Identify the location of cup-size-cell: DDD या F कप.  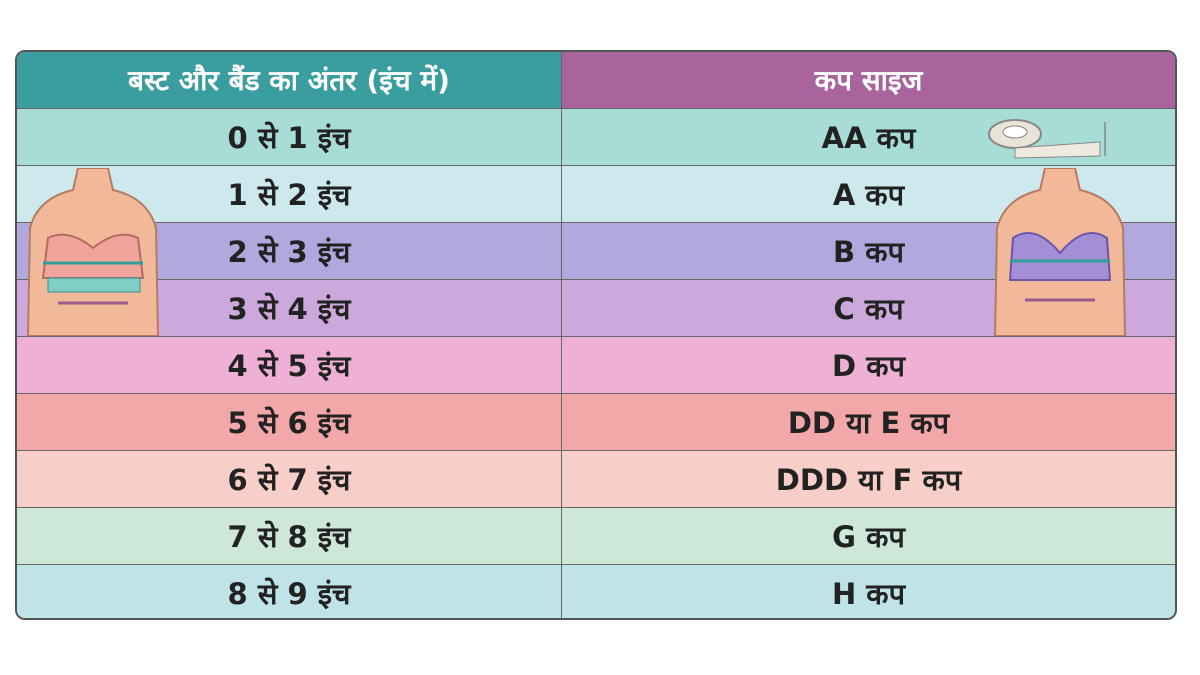
(868, 479).